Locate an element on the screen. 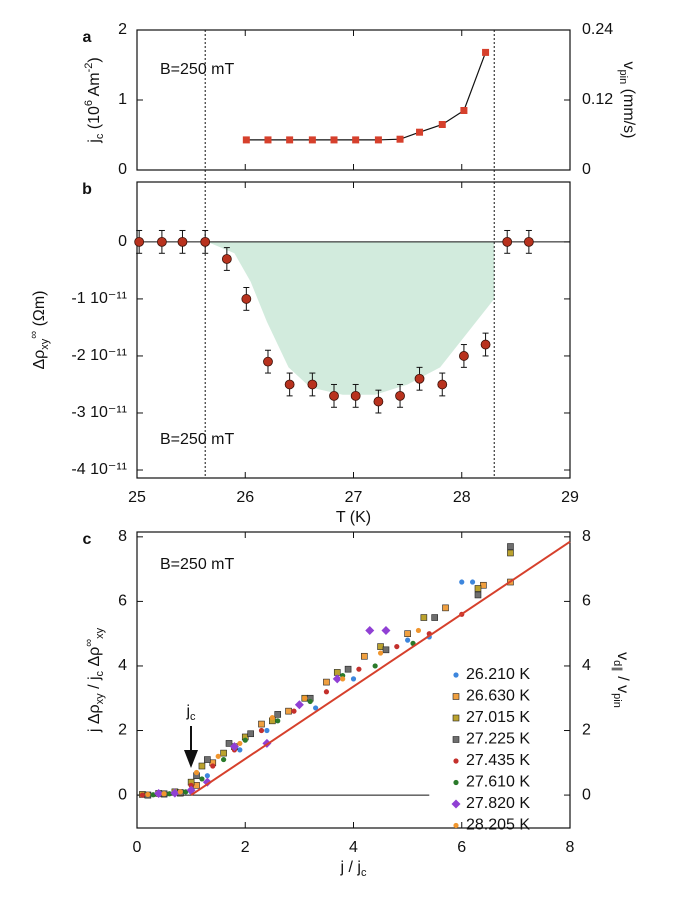  x-tick-label: 29 is located at coordinates (570, 497).